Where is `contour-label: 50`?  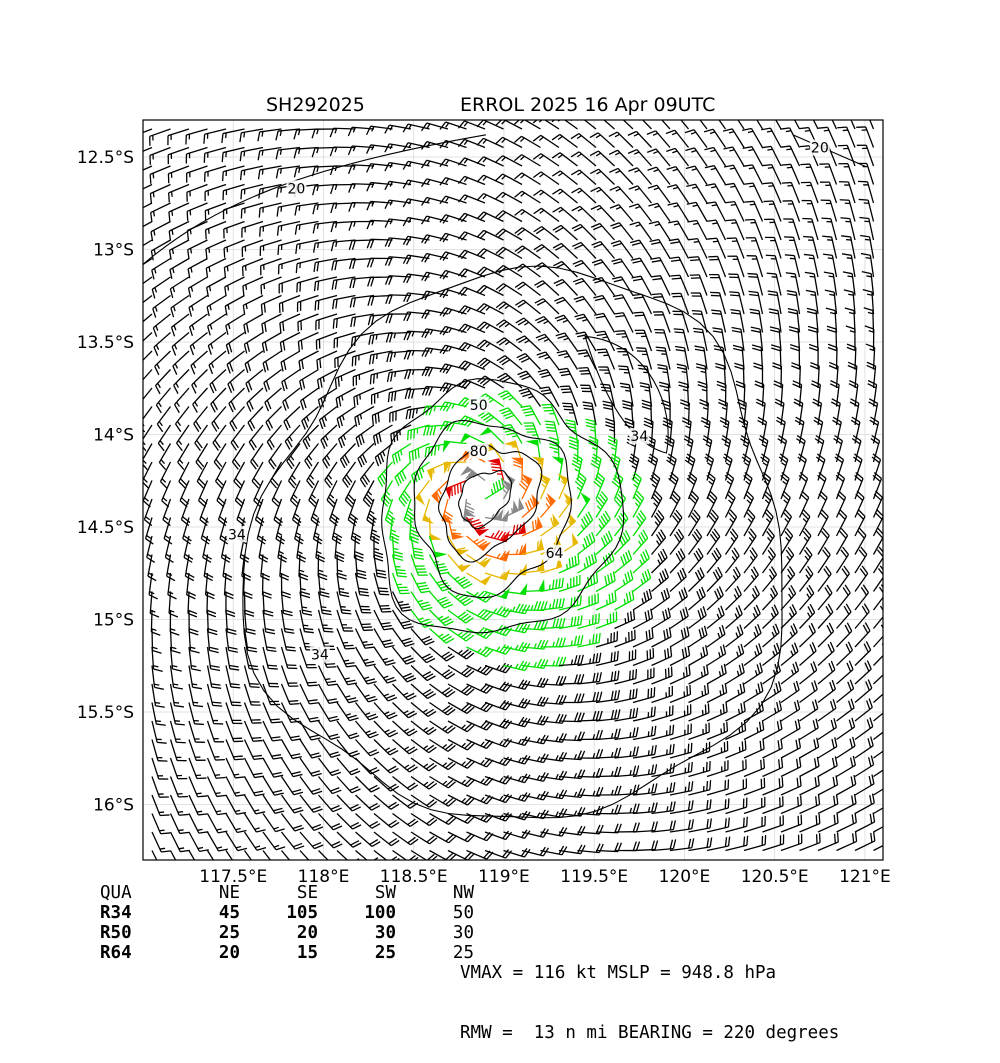
contour-label: 50 is located at coordinates (479, 406).